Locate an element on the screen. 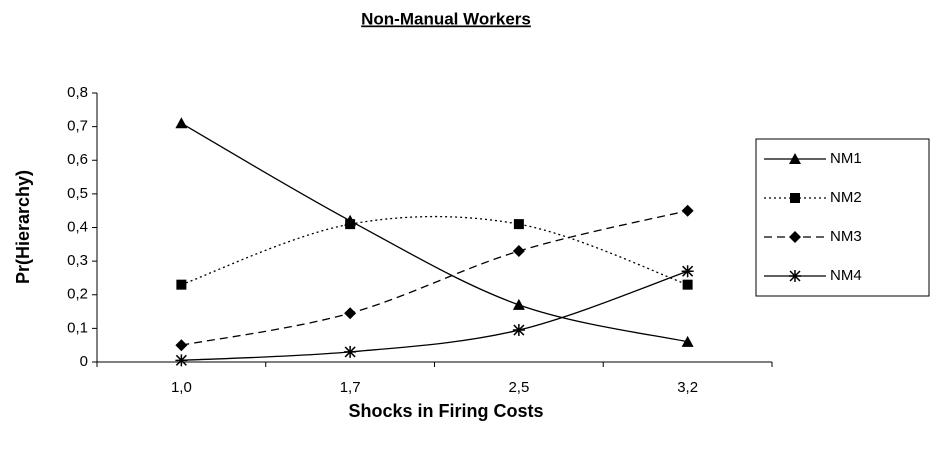  x-tick-label: 3,2 is located at coordinates (687, 387).